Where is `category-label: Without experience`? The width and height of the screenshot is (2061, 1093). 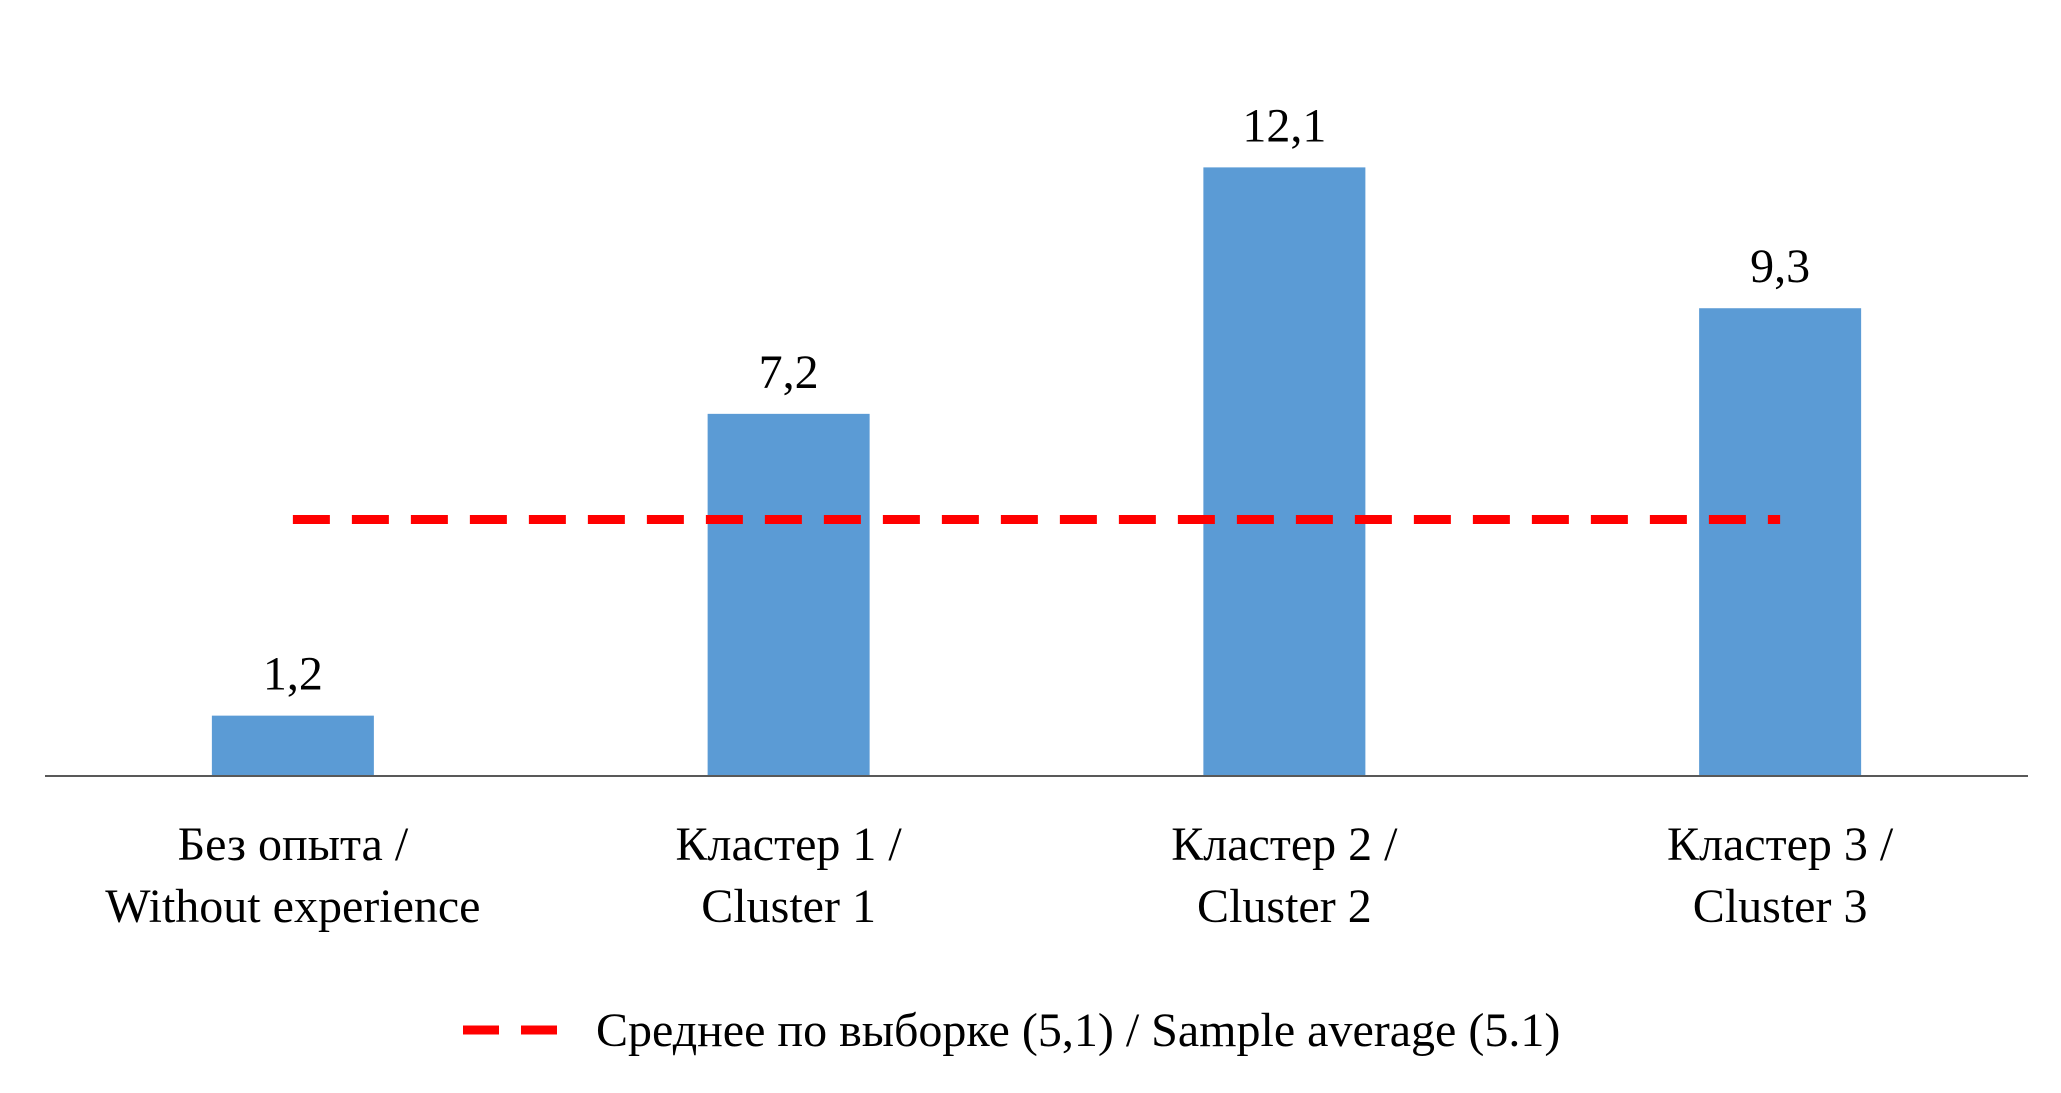 category-label: Without experience is located at coordinates (292, 906).